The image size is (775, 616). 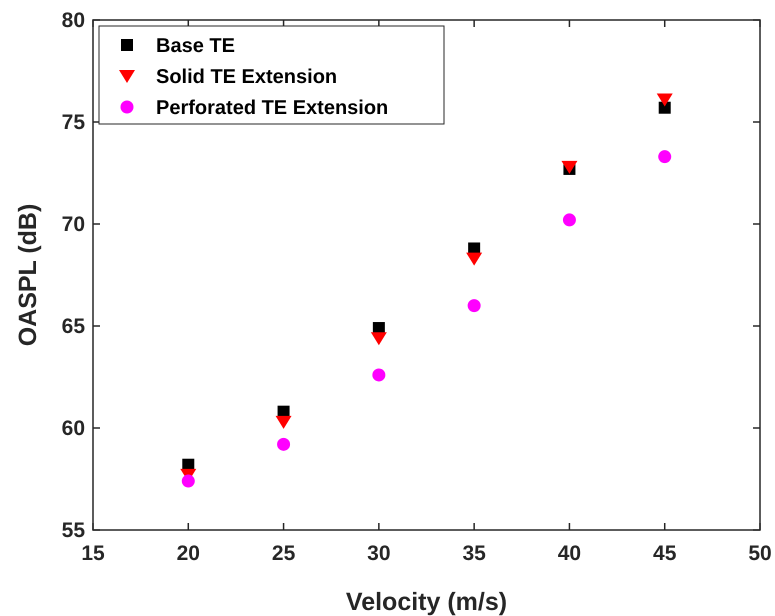 I want to click on y-tick-label: 65, so click(x=74, y=326).